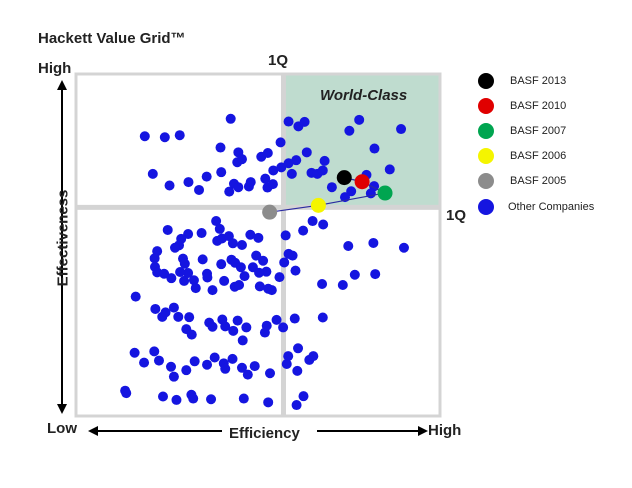 This screenshot has width=632, height=488. Describe the element at coordinates (522, 181) in the screenshot. I see `legend-item-basf-2005: BASF 2005` at that location.